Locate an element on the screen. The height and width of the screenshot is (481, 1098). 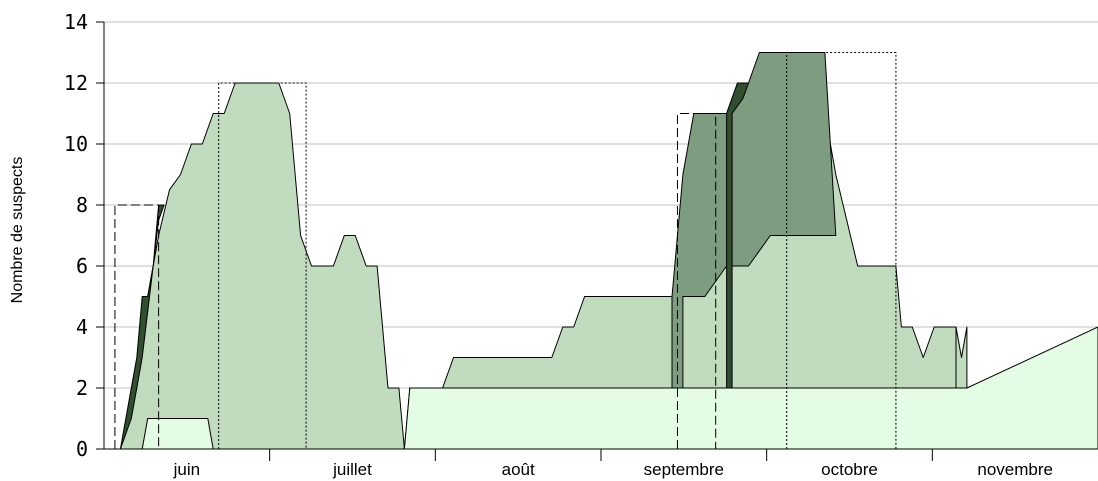
x-ticks: juin juillet août septembre octobre novembre is located at coordinates (613, 469).